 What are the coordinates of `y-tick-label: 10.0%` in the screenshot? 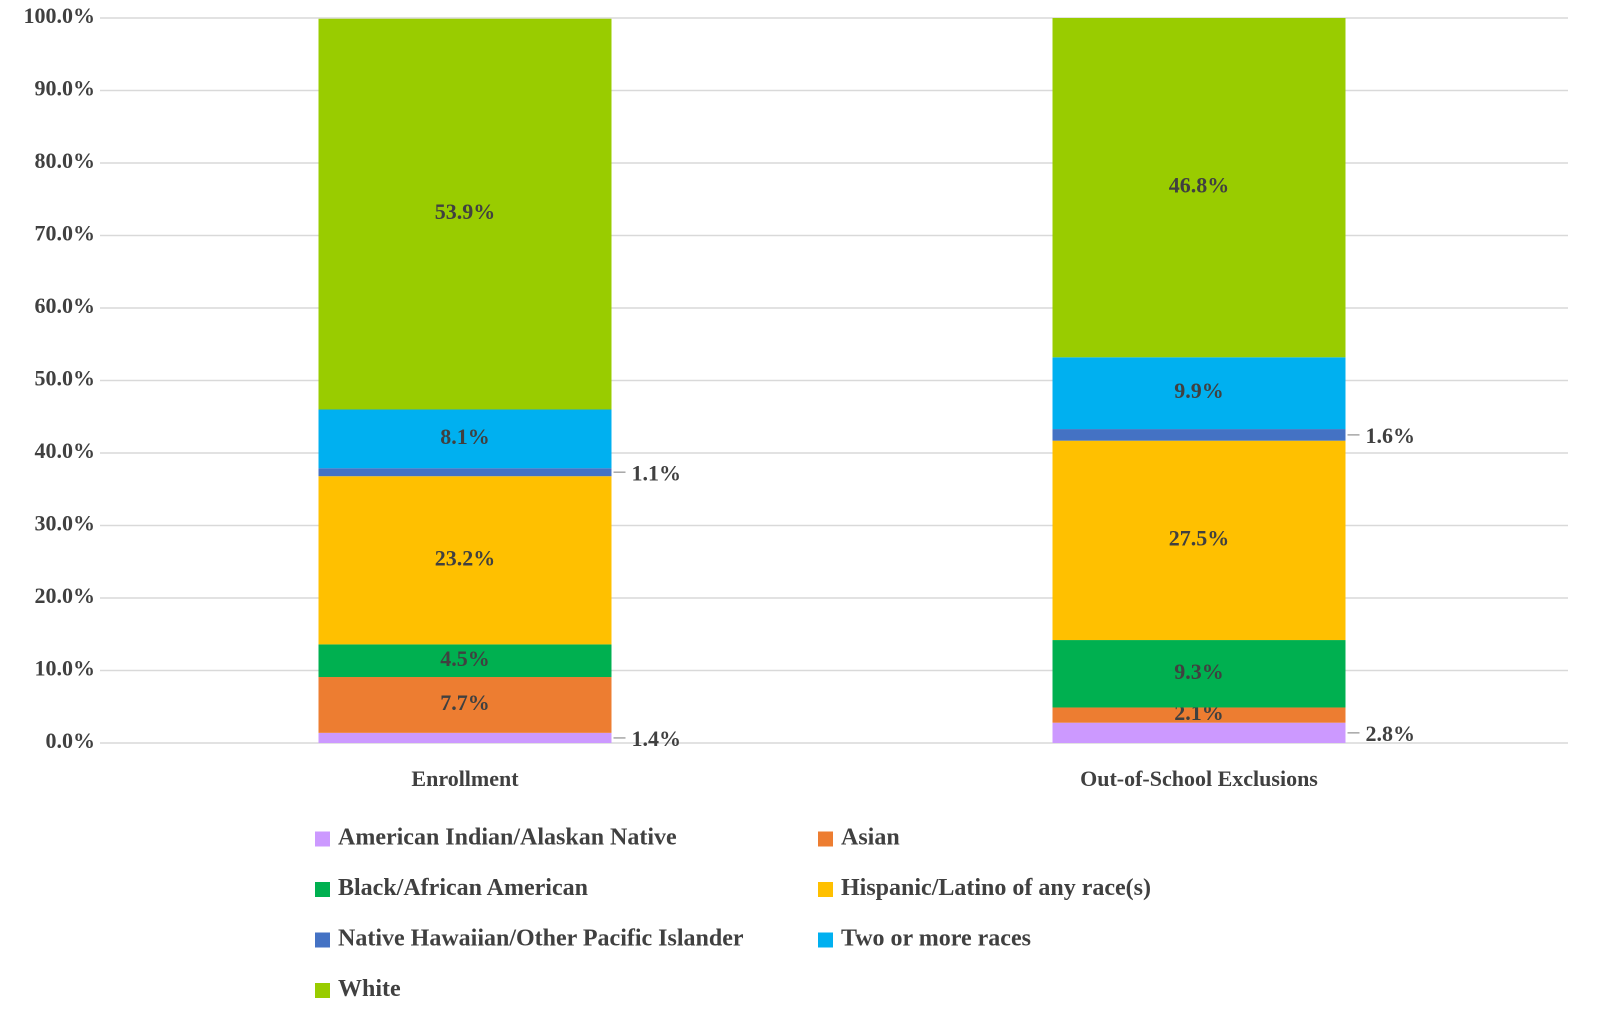 It's located at (65, 668).